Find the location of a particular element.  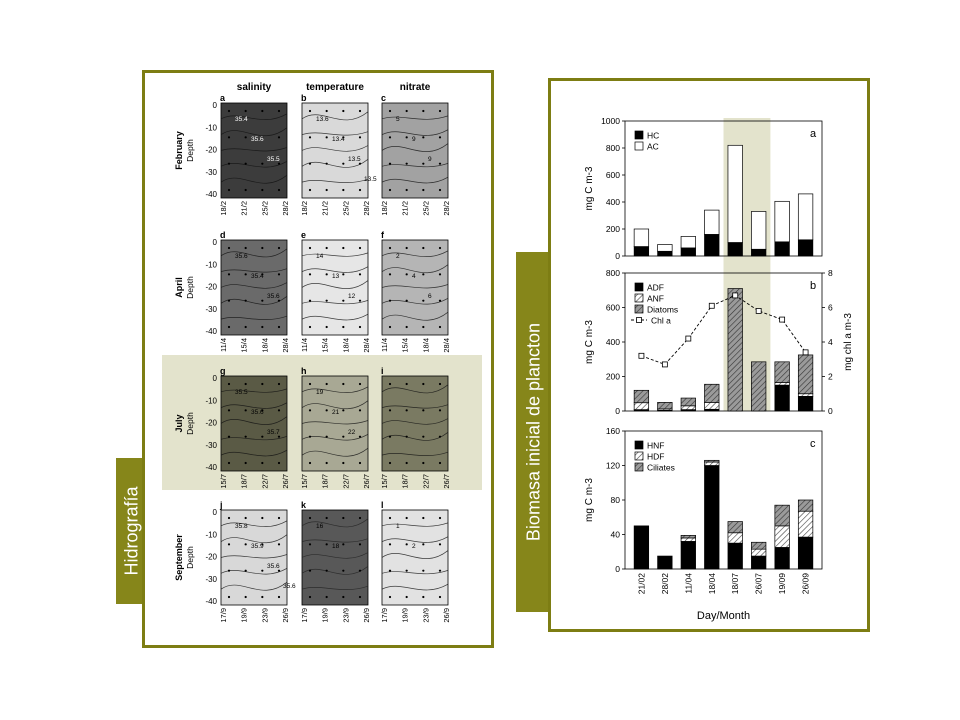

date-tick-label: 18/4 is located at coordinates (264, 345).